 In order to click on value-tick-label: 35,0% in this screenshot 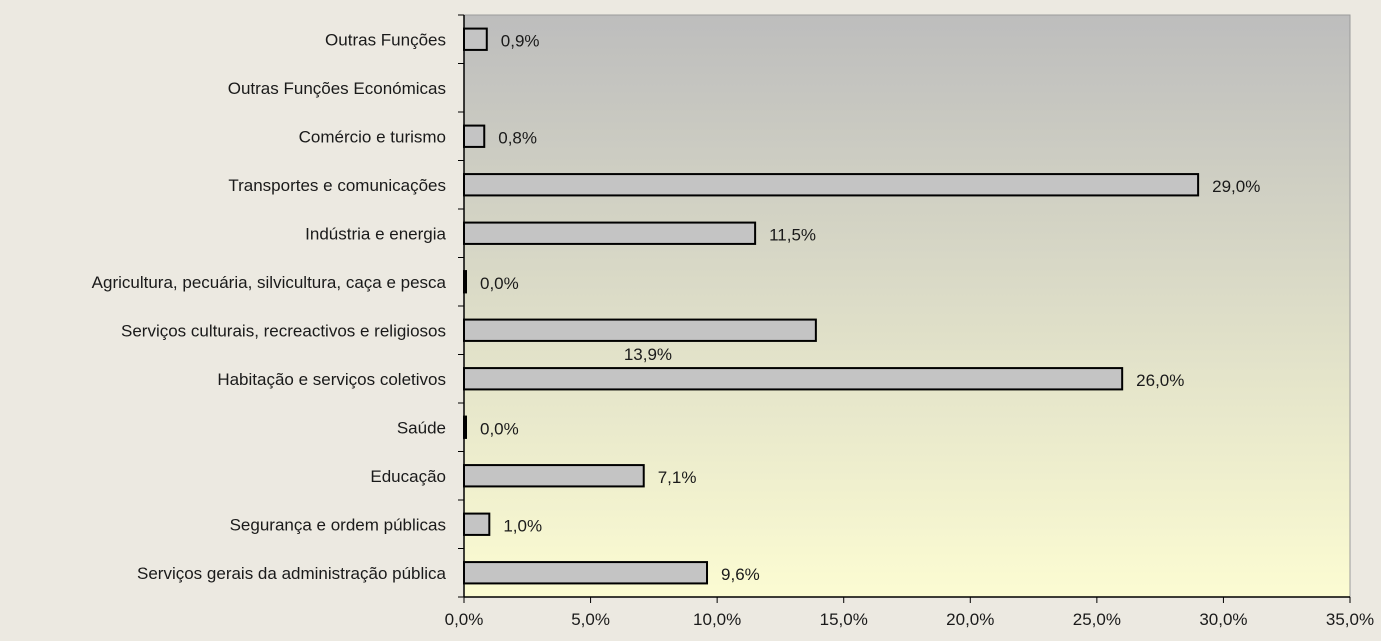, I will do `click(1350, 619)`.